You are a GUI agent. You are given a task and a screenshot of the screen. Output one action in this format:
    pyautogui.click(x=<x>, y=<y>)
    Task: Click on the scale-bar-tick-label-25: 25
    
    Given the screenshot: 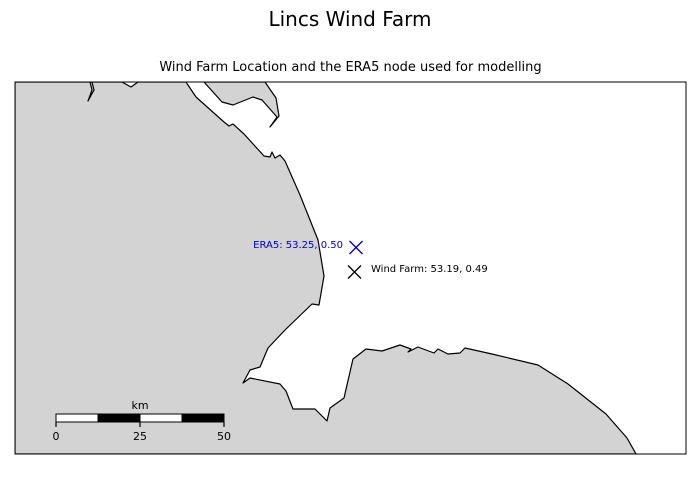 What is the action you would take?
    pyautogui.click(x=140, y=436)
    